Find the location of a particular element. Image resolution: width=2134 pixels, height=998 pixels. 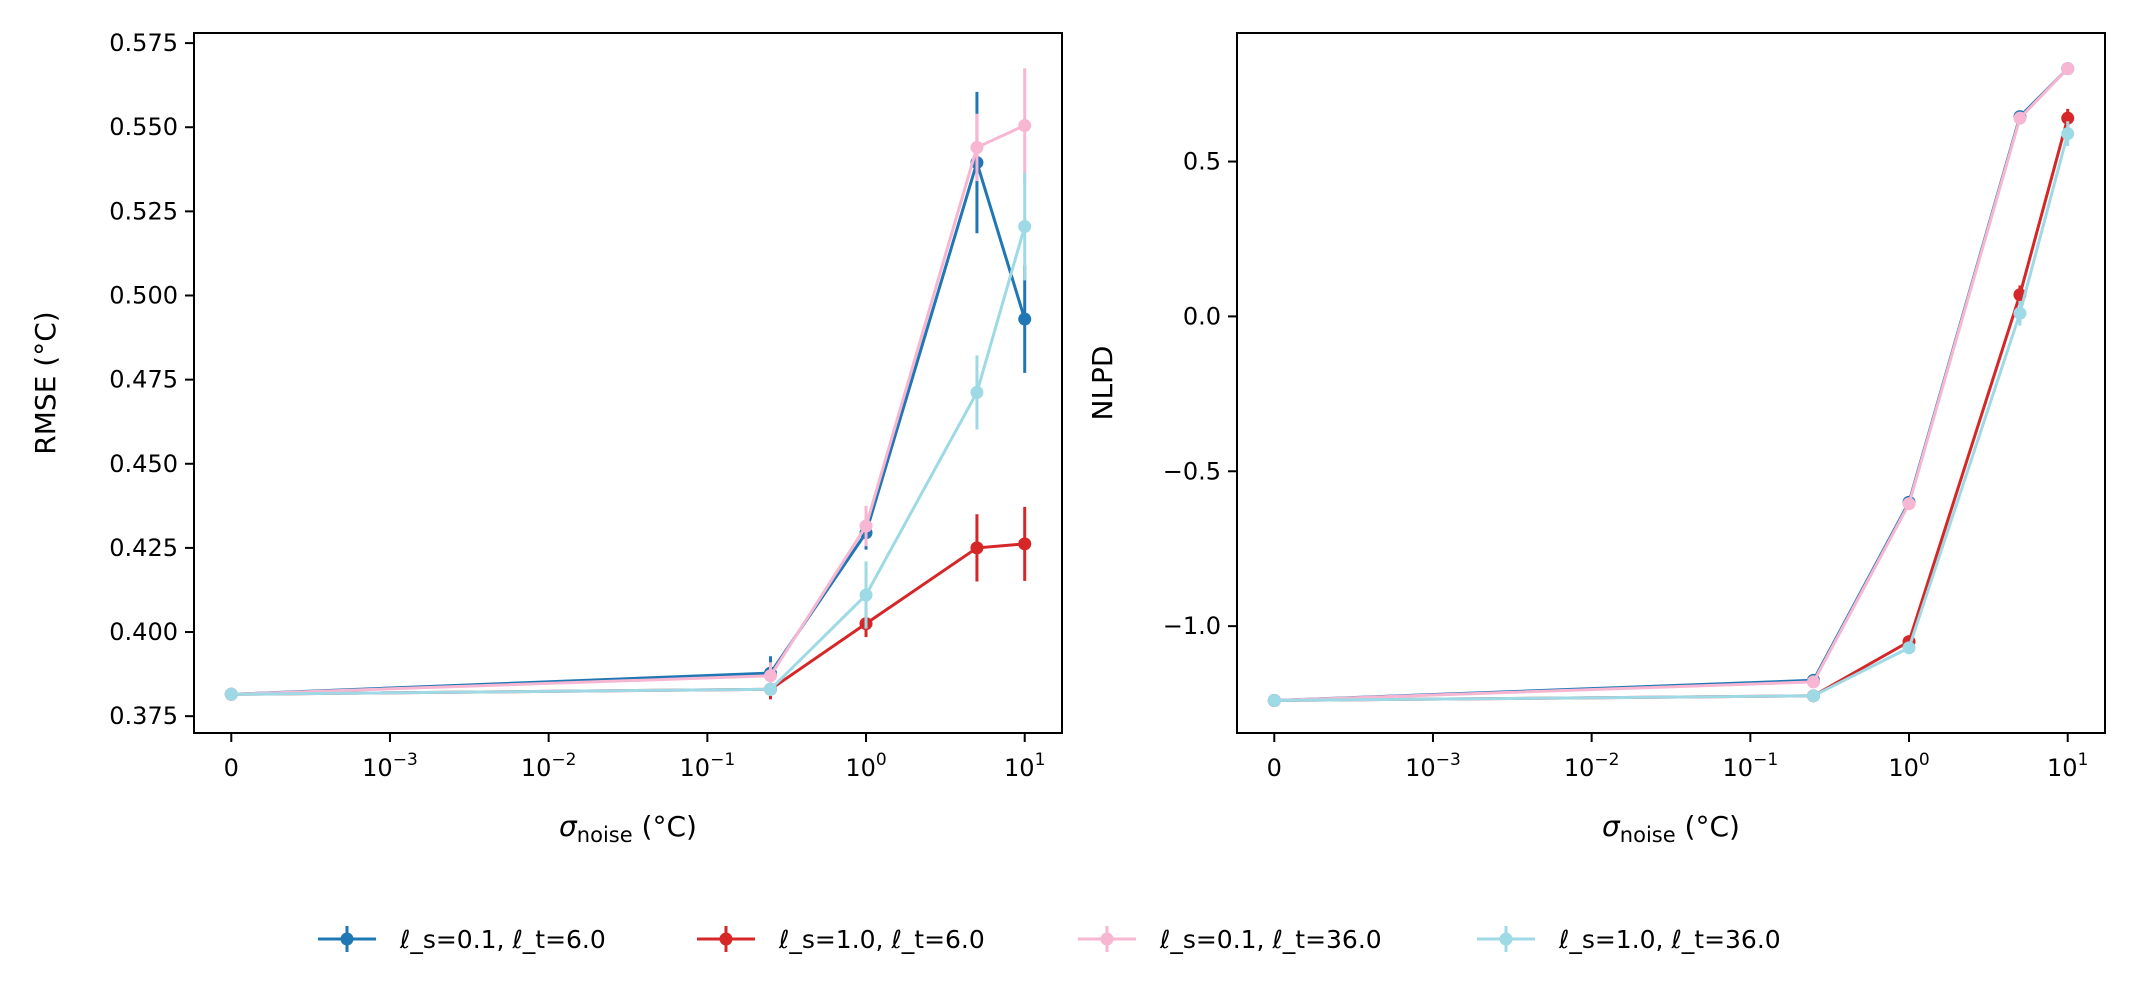

y-tick-label: 0.475 is located at coordinates (143, 380).